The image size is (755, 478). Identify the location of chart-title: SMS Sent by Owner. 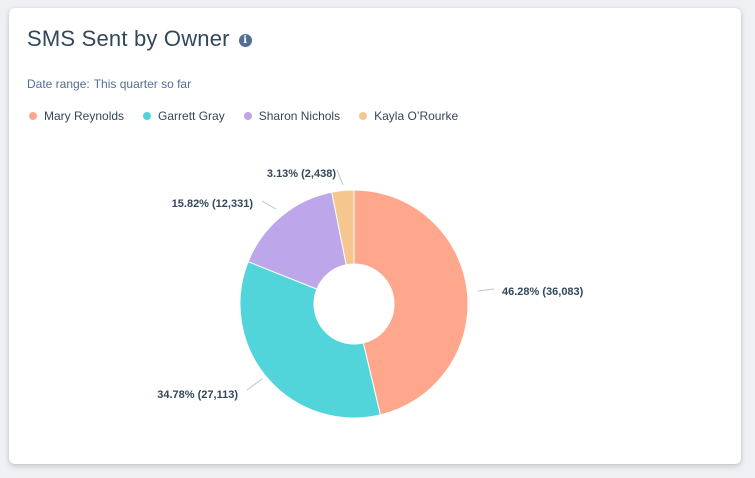
(128, 38).